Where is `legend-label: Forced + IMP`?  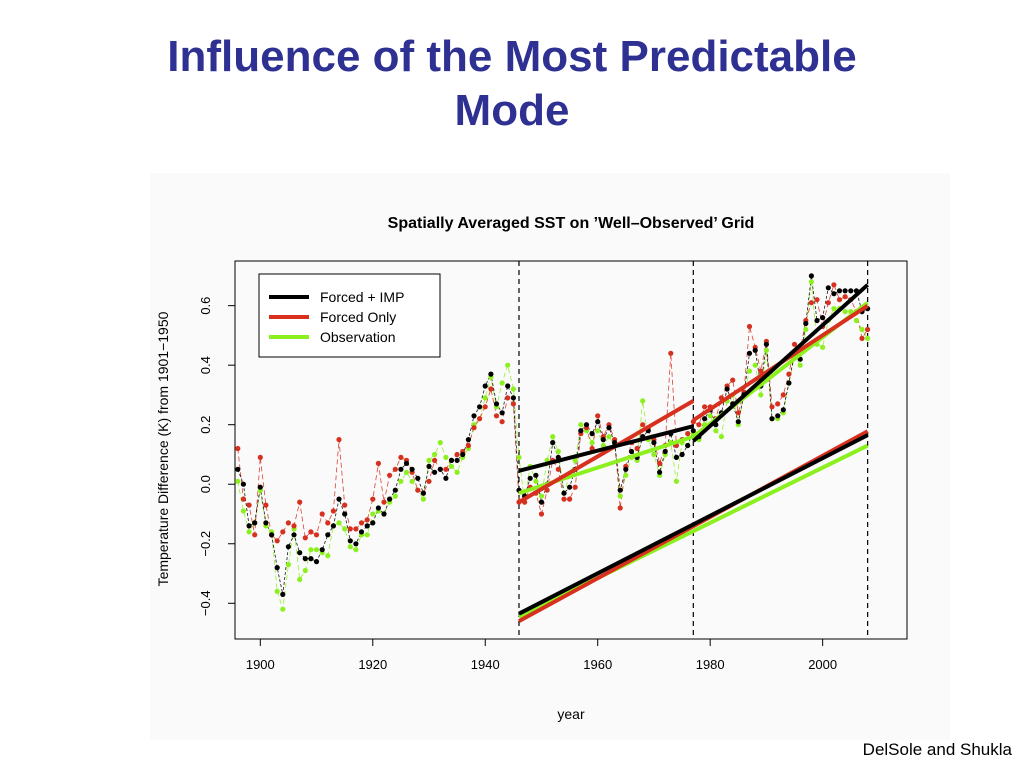 legend-label: Forced + IMP is located at coordinates (362, 297).